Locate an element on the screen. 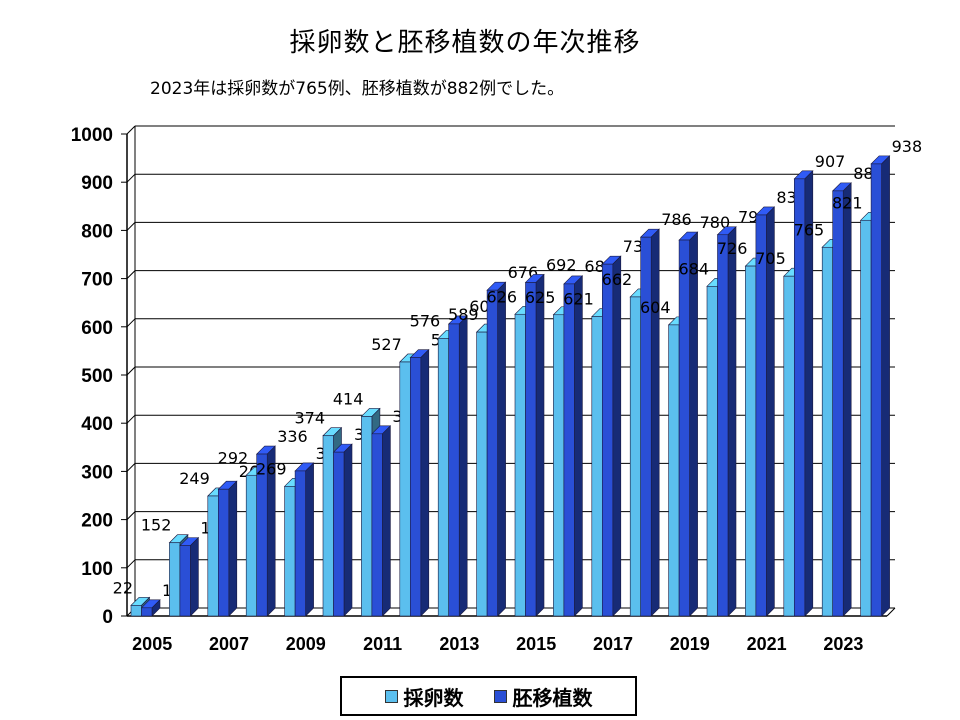 The height and width of the screenshot is (720, 960). y-tick-label: 200 is located at coordinates (97, 521).